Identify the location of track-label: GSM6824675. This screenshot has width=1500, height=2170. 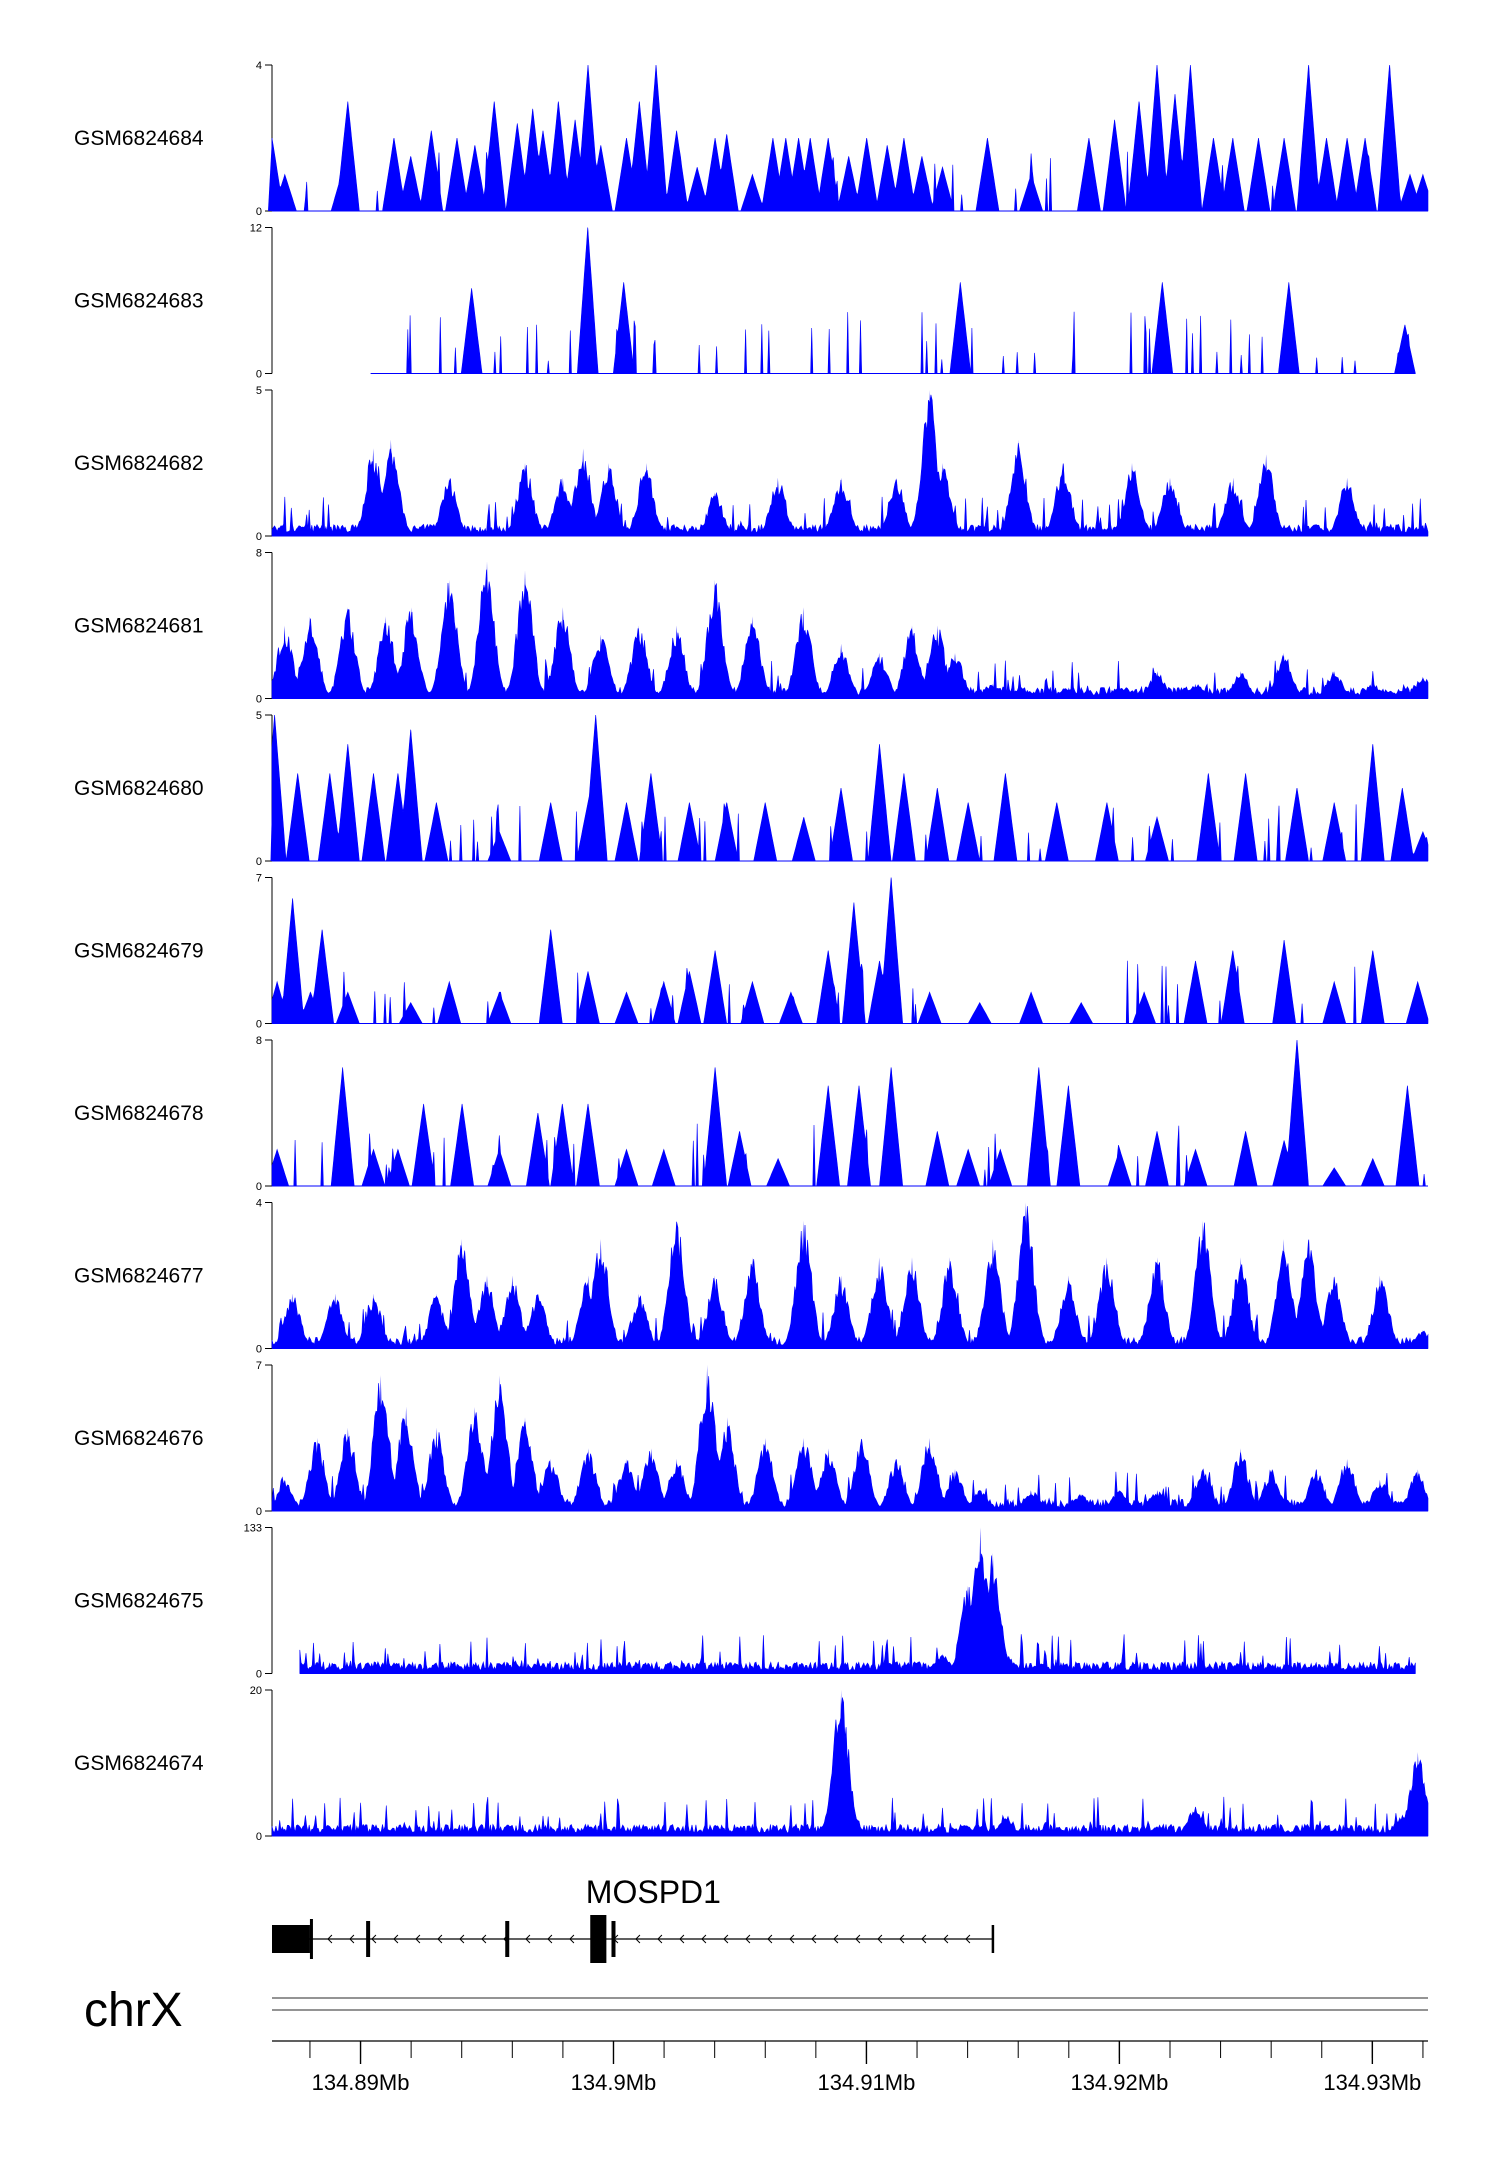
(139, 1601).